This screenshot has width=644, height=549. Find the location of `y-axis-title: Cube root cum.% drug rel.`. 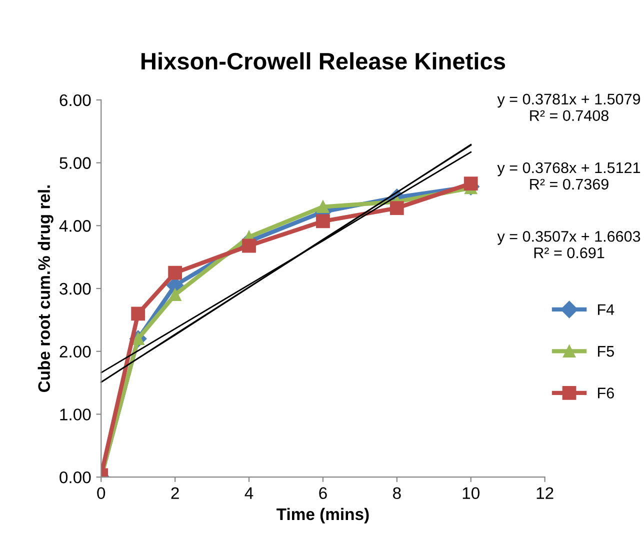

y-axis-title: Cube root cum.% drug rel. is located at coordinates (46, 288).